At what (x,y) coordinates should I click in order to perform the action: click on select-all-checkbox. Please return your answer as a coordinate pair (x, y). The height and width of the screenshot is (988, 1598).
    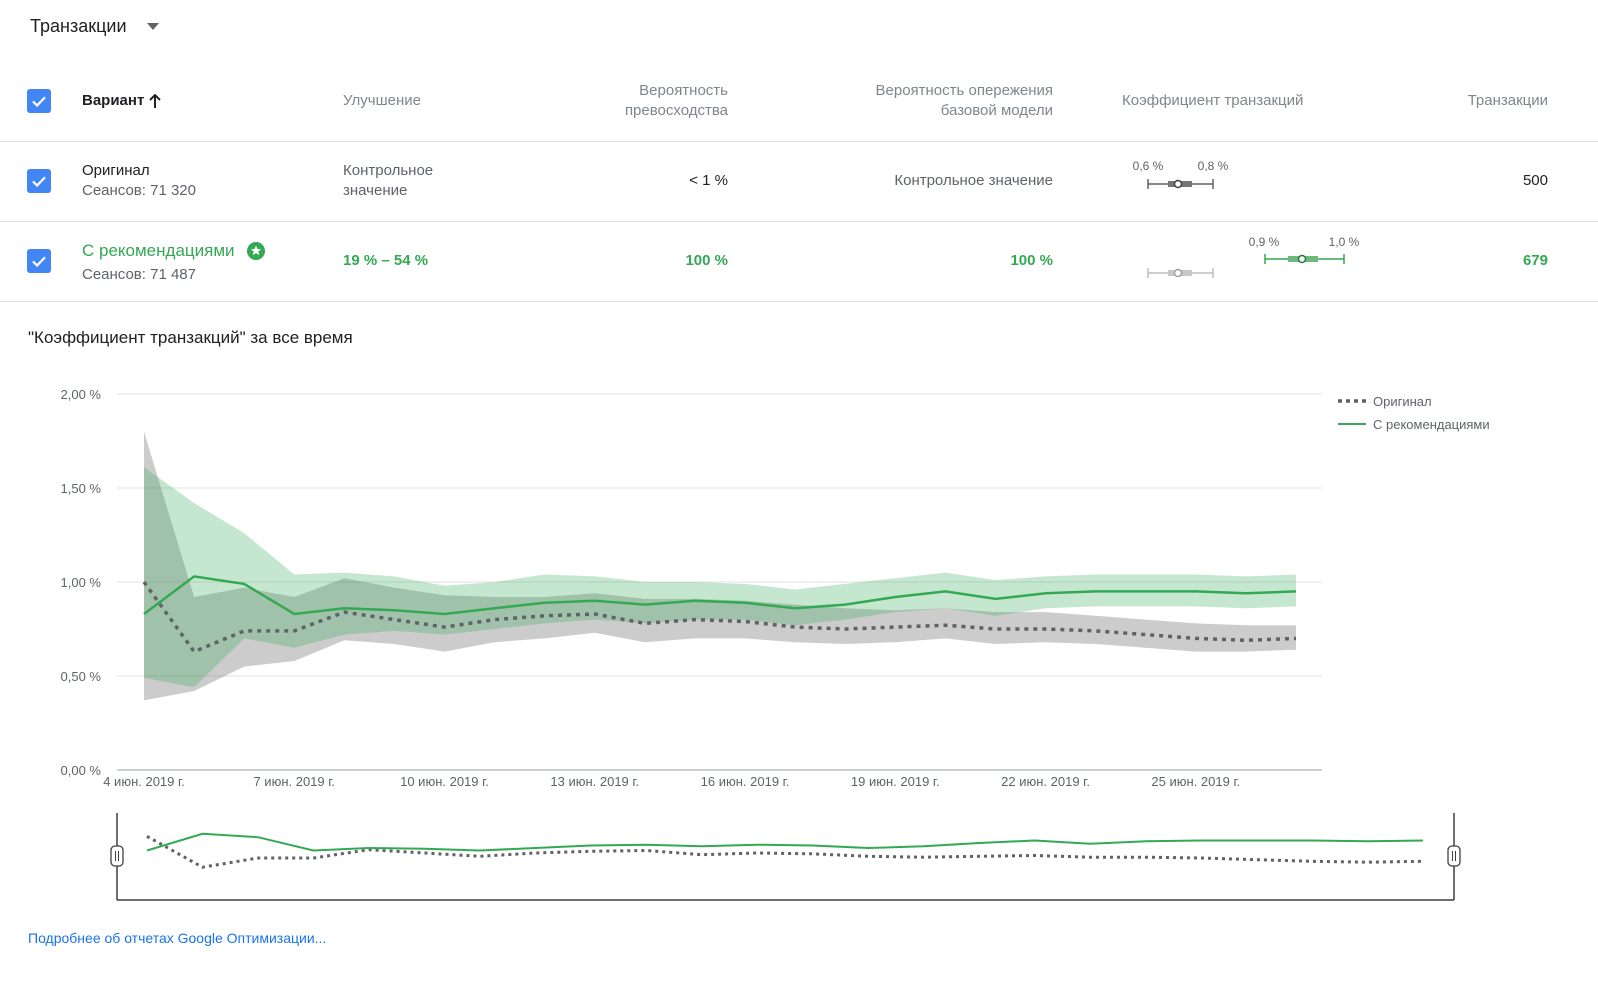
    Looking at the image, I should click on (39, 101).